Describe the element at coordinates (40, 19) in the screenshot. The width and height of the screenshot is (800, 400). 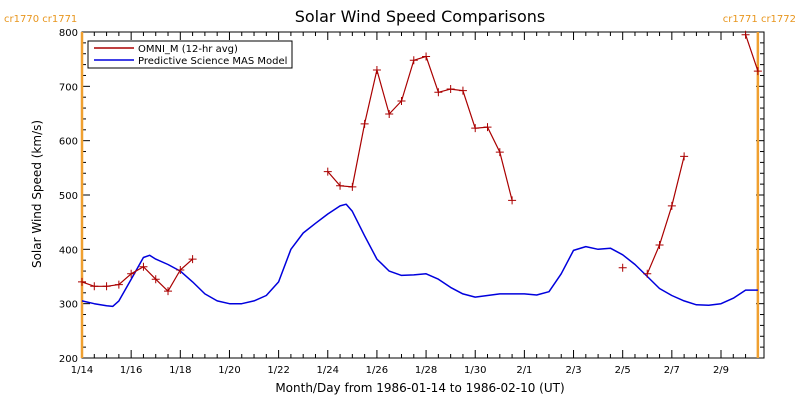
I see `cr-boundary-label: cr1770 cr1771` at that location.